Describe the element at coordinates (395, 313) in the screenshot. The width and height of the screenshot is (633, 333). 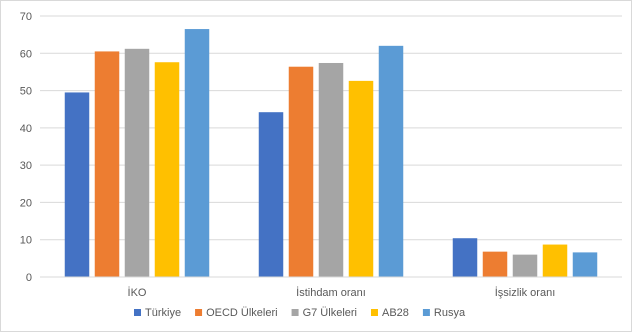
I see `legend-label: AB28` at that location.